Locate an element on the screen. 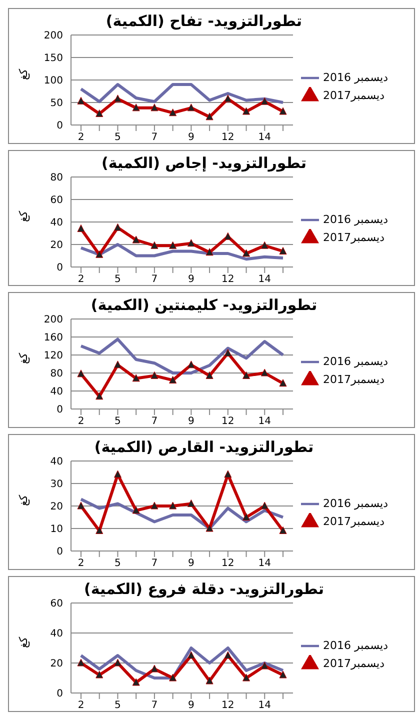 The height and width of the screenshot is (727, 417). chart-title: تطورالتزويد- القارص (الكمية) is located at coordinates (204, 447).